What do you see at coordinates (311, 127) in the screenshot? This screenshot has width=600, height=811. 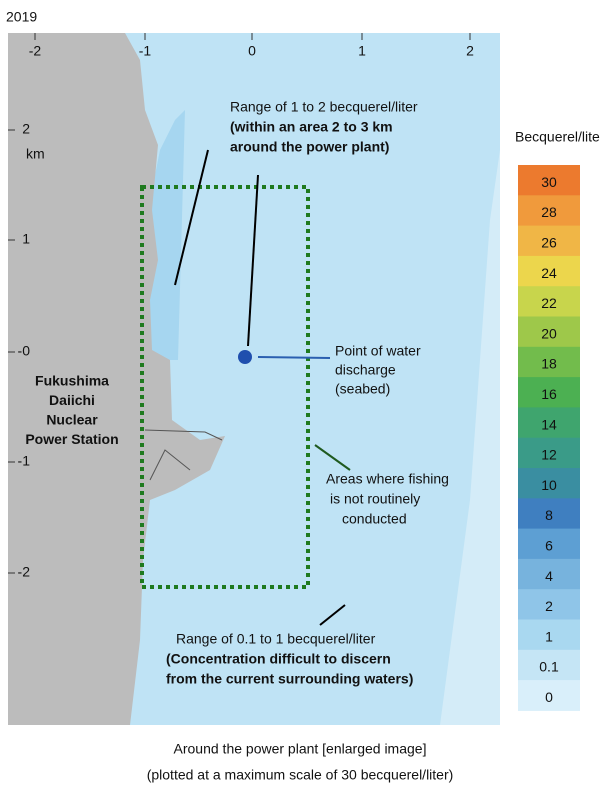 I see `annotation: (within an area 2 to 3 km` at bounding box center [311, 127].